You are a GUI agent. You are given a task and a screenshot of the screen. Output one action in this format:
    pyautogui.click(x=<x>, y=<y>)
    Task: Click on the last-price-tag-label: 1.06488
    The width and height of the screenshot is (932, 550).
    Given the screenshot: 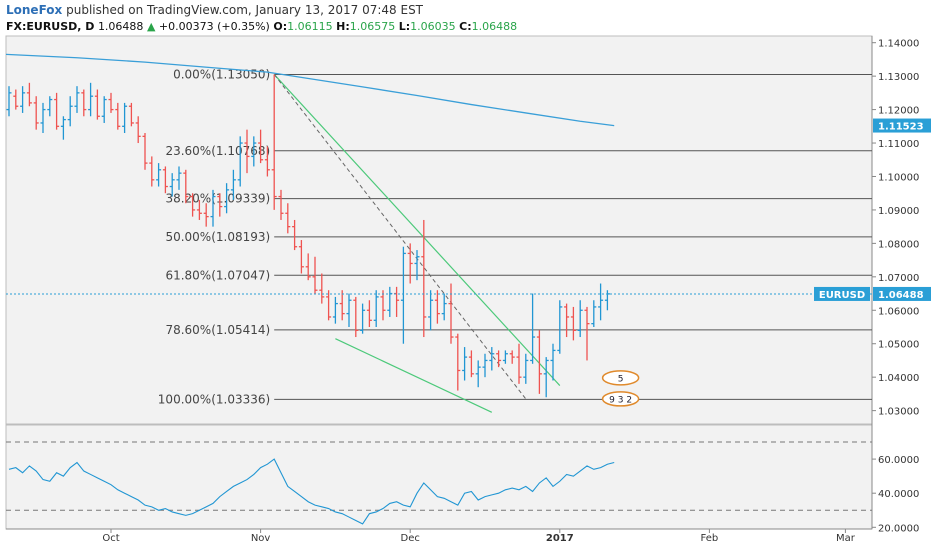 What is the action you would take?
    pyautogui.click(x=901, y=295)
    